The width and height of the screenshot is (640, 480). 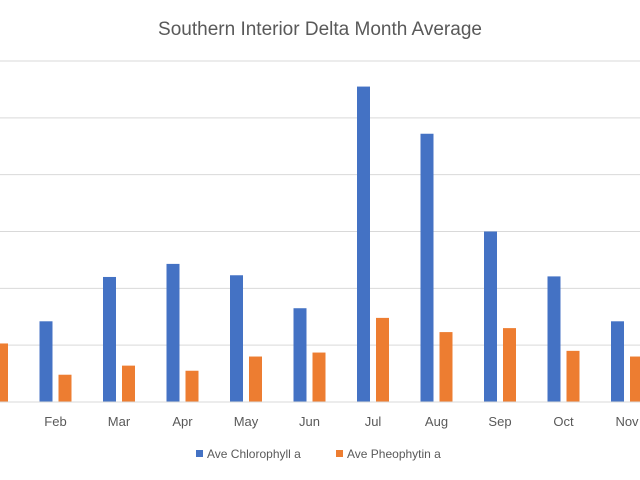 What do you see at coordinates (109, 339) in the screenshot?
I see `bar-ave-chlorophyll-a-mar` at bounding box center [109, 339].